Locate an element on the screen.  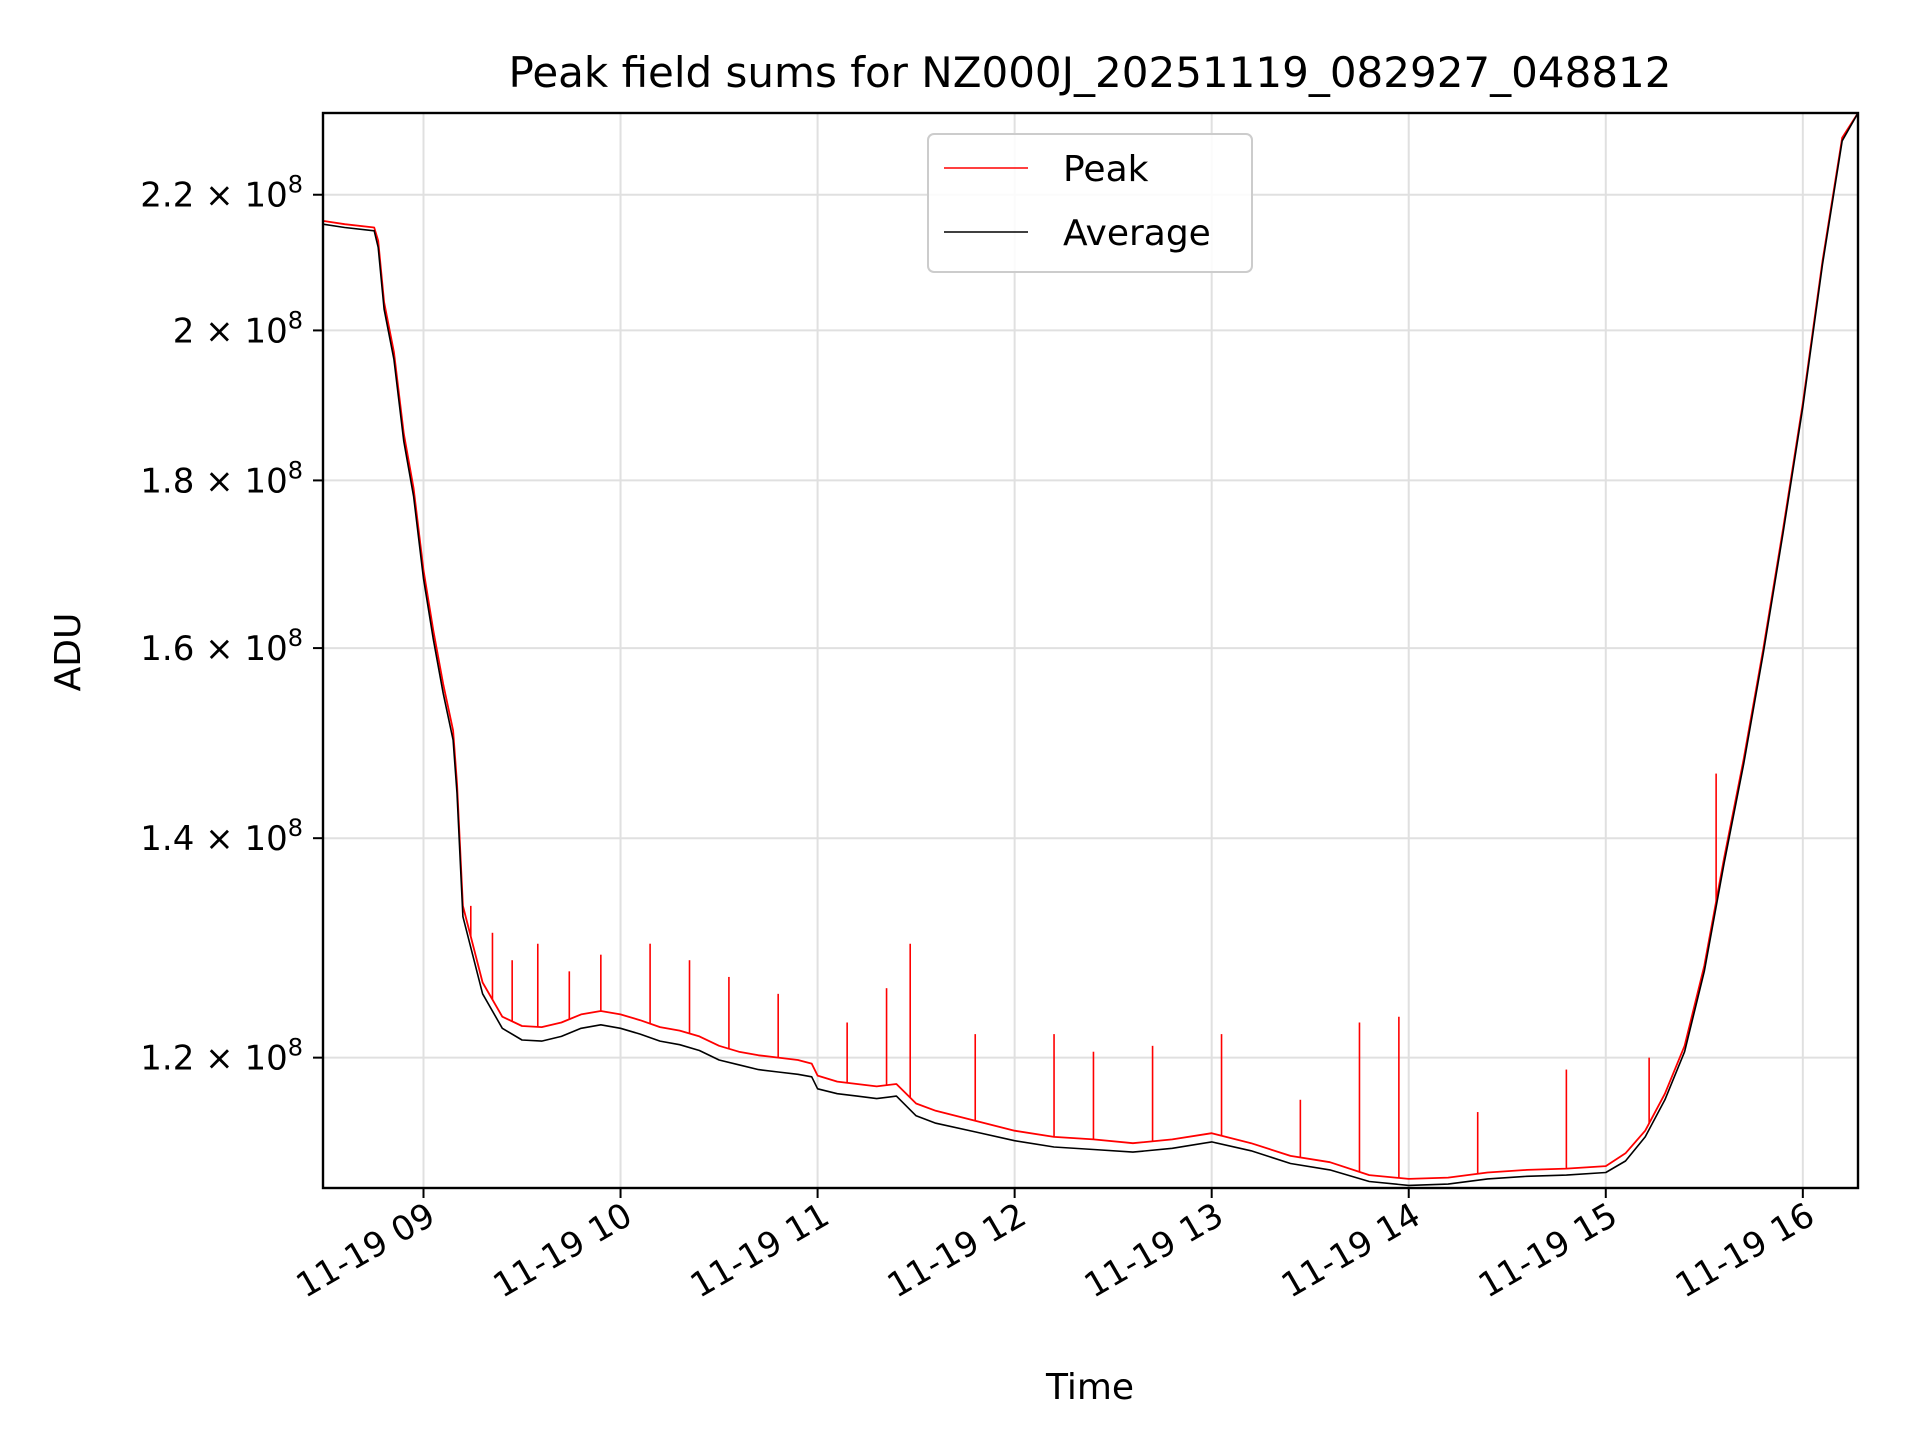
y-tick-label: 1.4 × 108 is located at coordinates (221, 836).